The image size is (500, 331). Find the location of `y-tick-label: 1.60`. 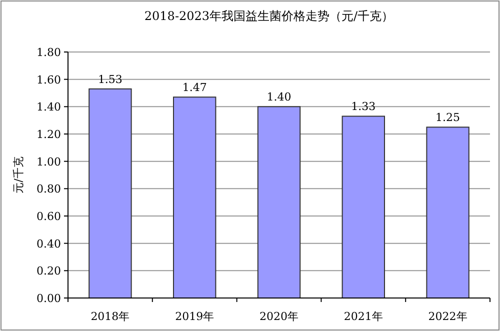

y-tick-label: 1.60 is located at coordinates (48, 79).